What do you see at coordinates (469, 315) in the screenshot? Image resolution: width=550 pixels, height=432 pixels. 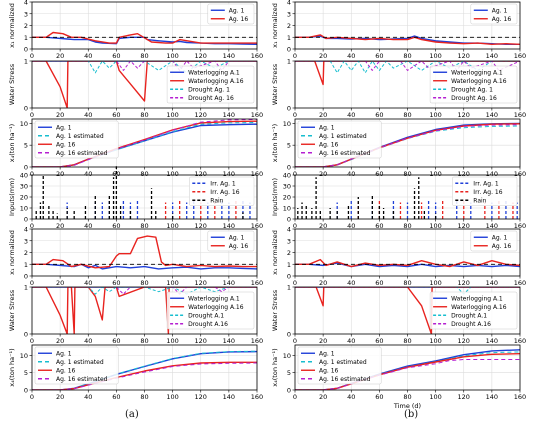 I see `legend-label: Drought A.1` at bounding box center [469, 315].